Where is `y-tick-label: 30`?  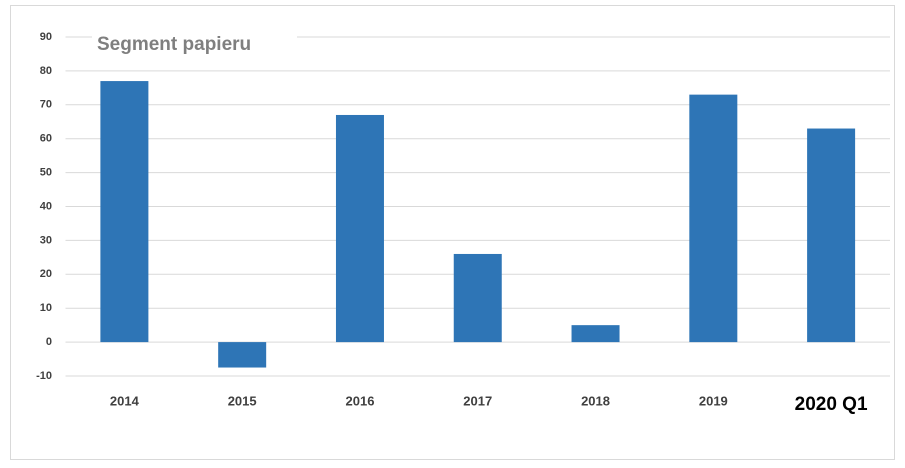
y-tick-label: 30 is located at coordinates (46, 240).